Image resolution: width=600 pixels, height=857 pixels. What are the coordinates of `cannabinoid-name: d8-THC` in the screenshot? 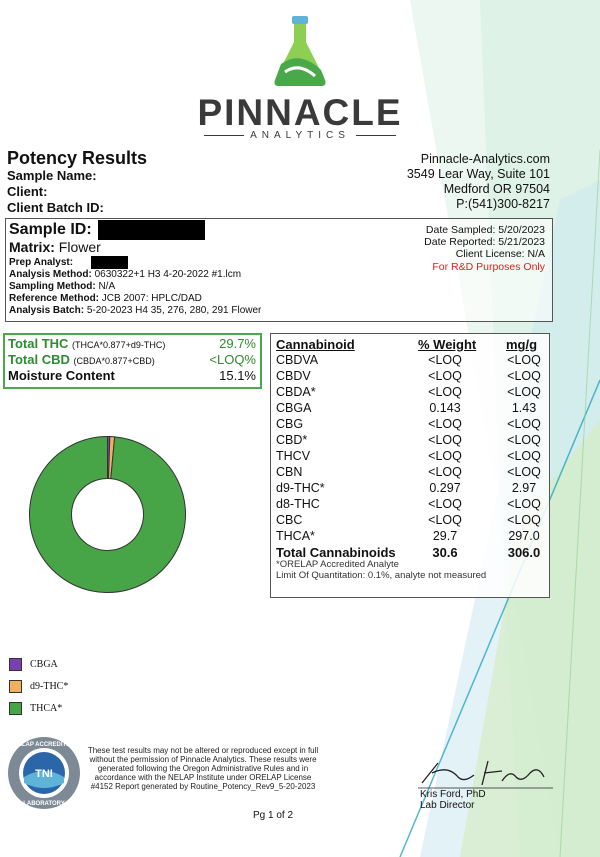 It's located at (298, 504).